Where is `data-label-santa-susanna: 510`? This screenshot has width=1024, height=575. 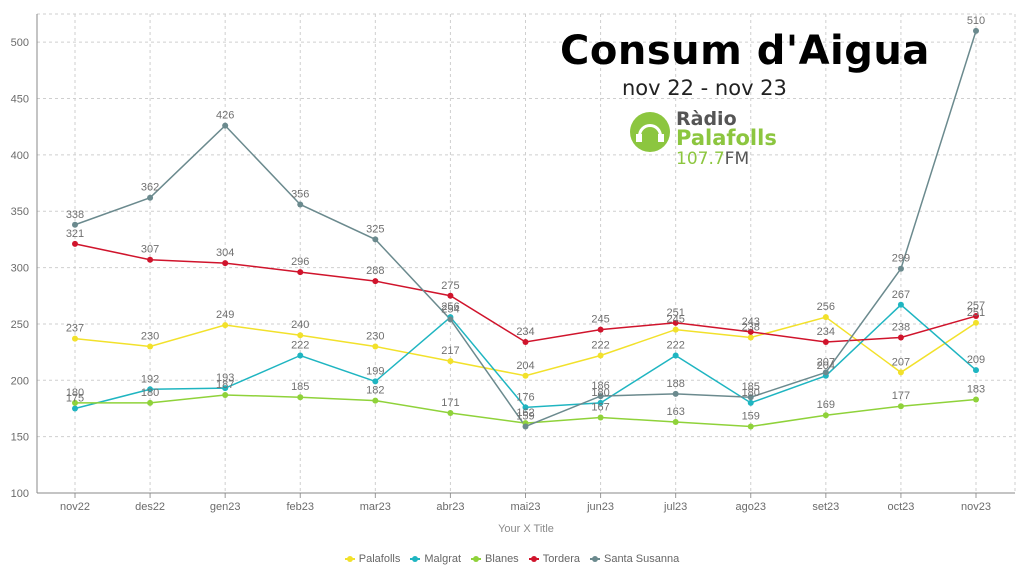
data-label-santa-susanna: 510 is located at coordinates (976, 21).